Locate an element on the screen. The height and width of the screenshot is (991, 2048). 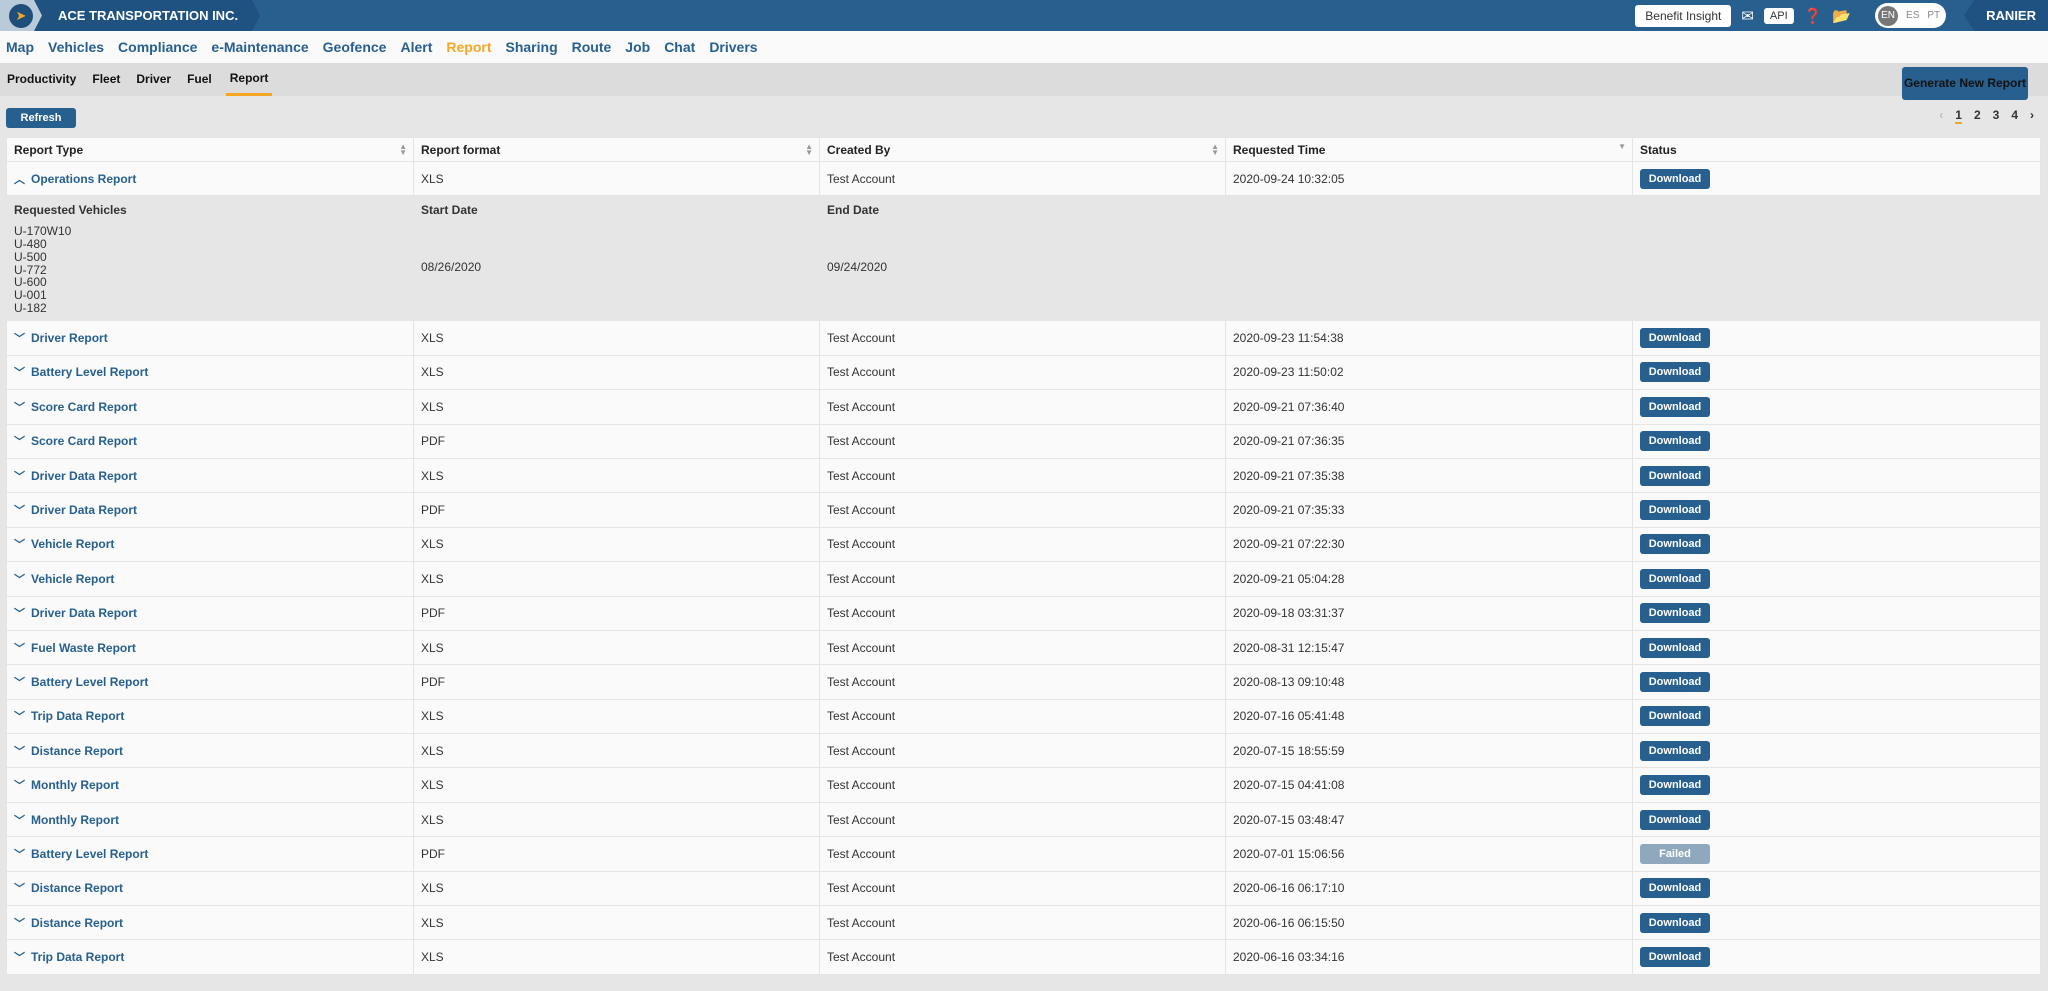
nav-item-vehicles: Vehicles is located at coordinates (76, 47).